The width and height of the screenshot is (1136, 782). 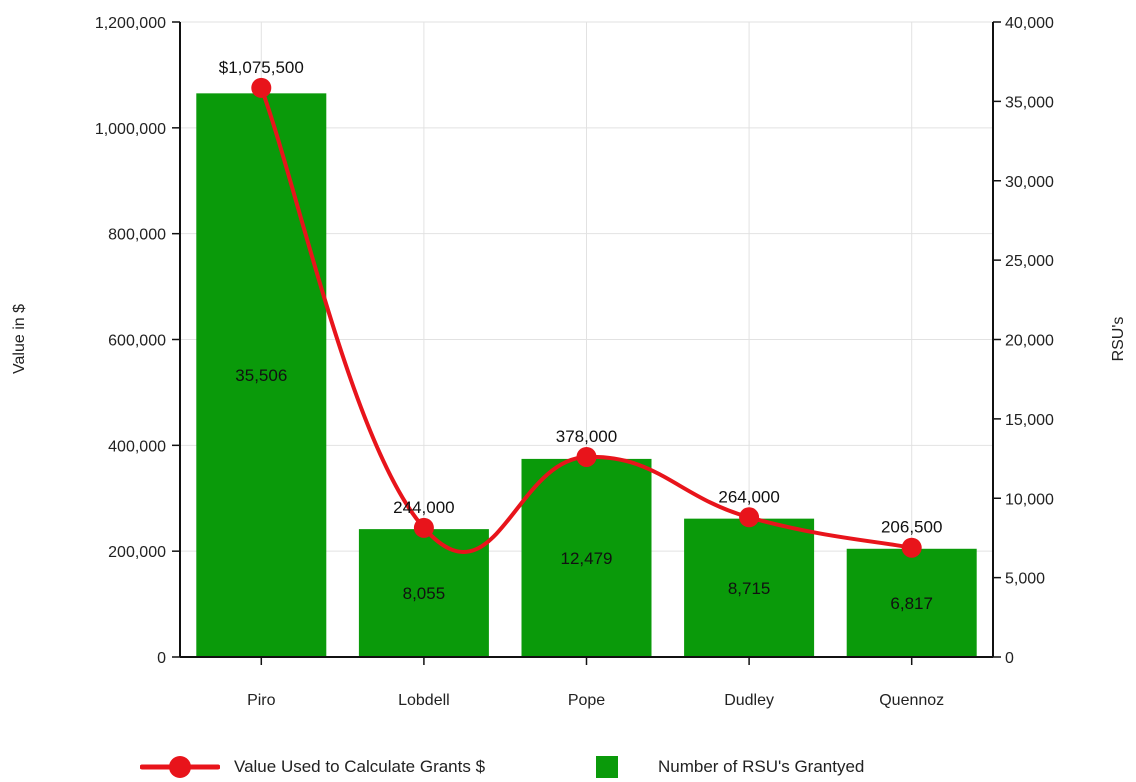 I want to click on line-value-label: 264,000, so click(x=748, y=496).